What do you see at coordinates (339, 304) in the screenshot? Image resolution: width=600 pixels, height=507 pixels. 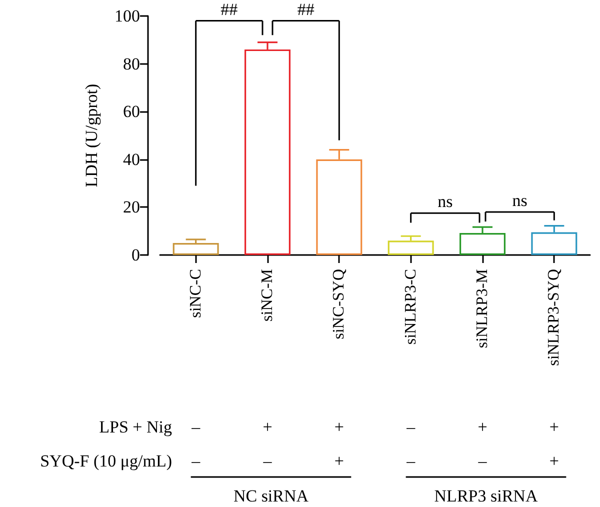 I see `x-tick-label: siNC-SYQ` at bounding box center [339, 304].